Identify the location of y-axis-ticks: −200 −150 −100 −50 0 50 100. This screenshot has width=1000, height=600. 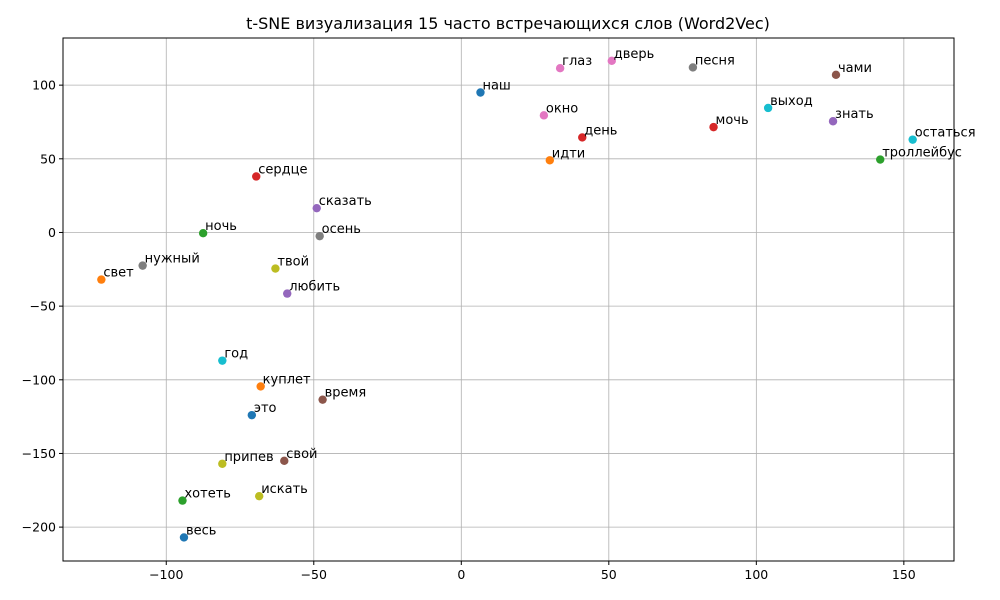
(42, 306).